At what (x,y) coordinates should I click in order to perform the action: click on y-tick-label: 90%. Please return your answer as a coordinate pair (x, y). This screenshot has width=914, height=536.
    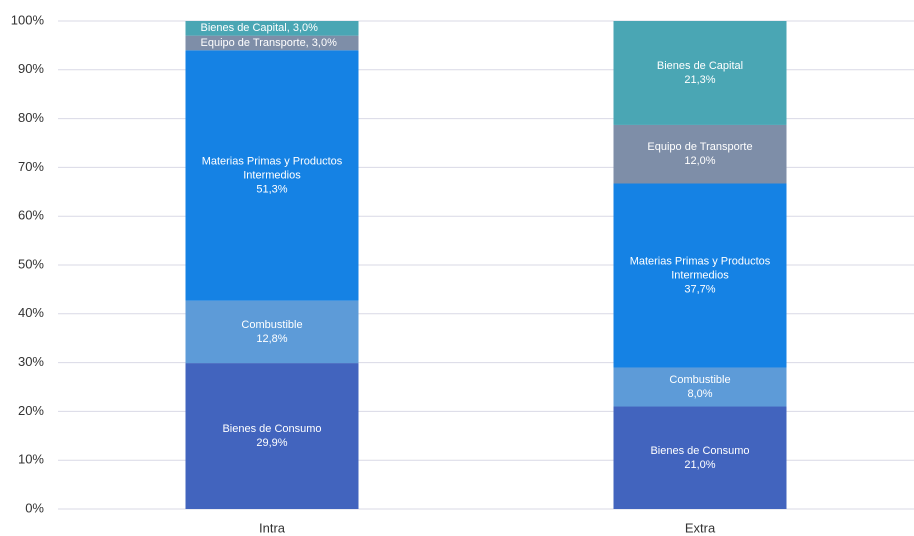
    Looking at the image, I should click on (31, 68).